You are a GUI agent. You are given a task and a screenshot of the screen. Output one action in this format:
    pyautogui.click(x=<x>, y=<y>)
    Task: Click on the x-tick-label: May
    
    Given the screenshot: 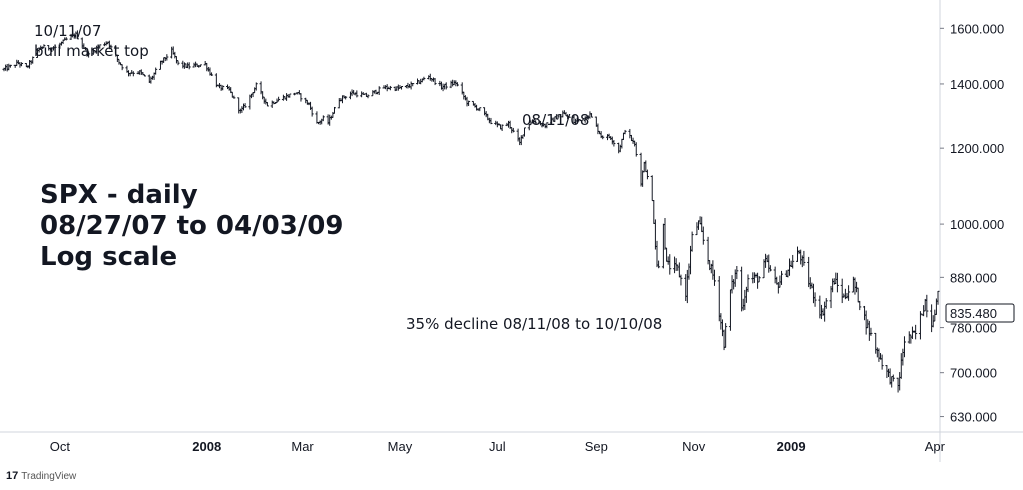 What is the action you would take?
    pyautogui.click(x=400, y=446)
    